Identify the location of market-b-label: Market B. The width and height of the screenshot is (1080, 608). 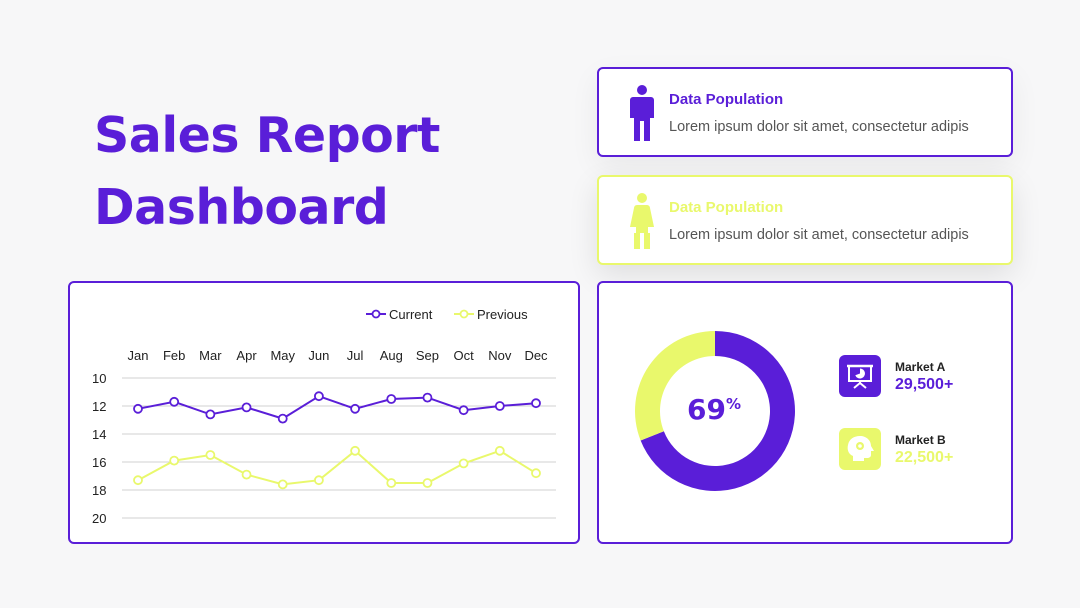
(920, 440).